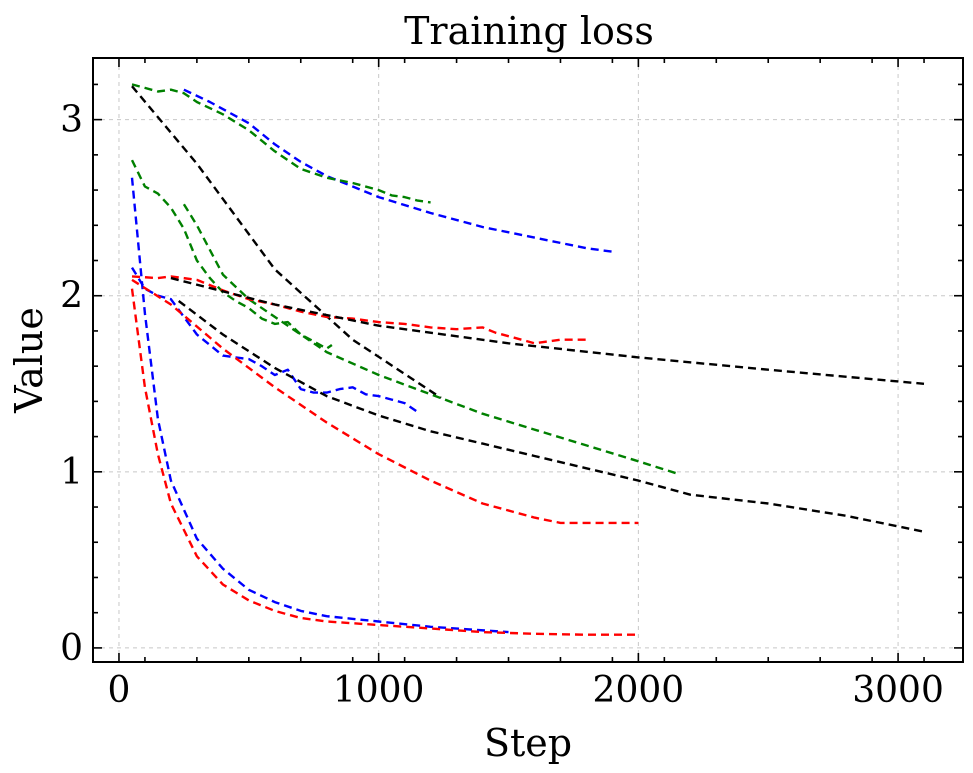 The image size is (973, 773). I want to click on y-tick-label: 0, so click(71, 648).